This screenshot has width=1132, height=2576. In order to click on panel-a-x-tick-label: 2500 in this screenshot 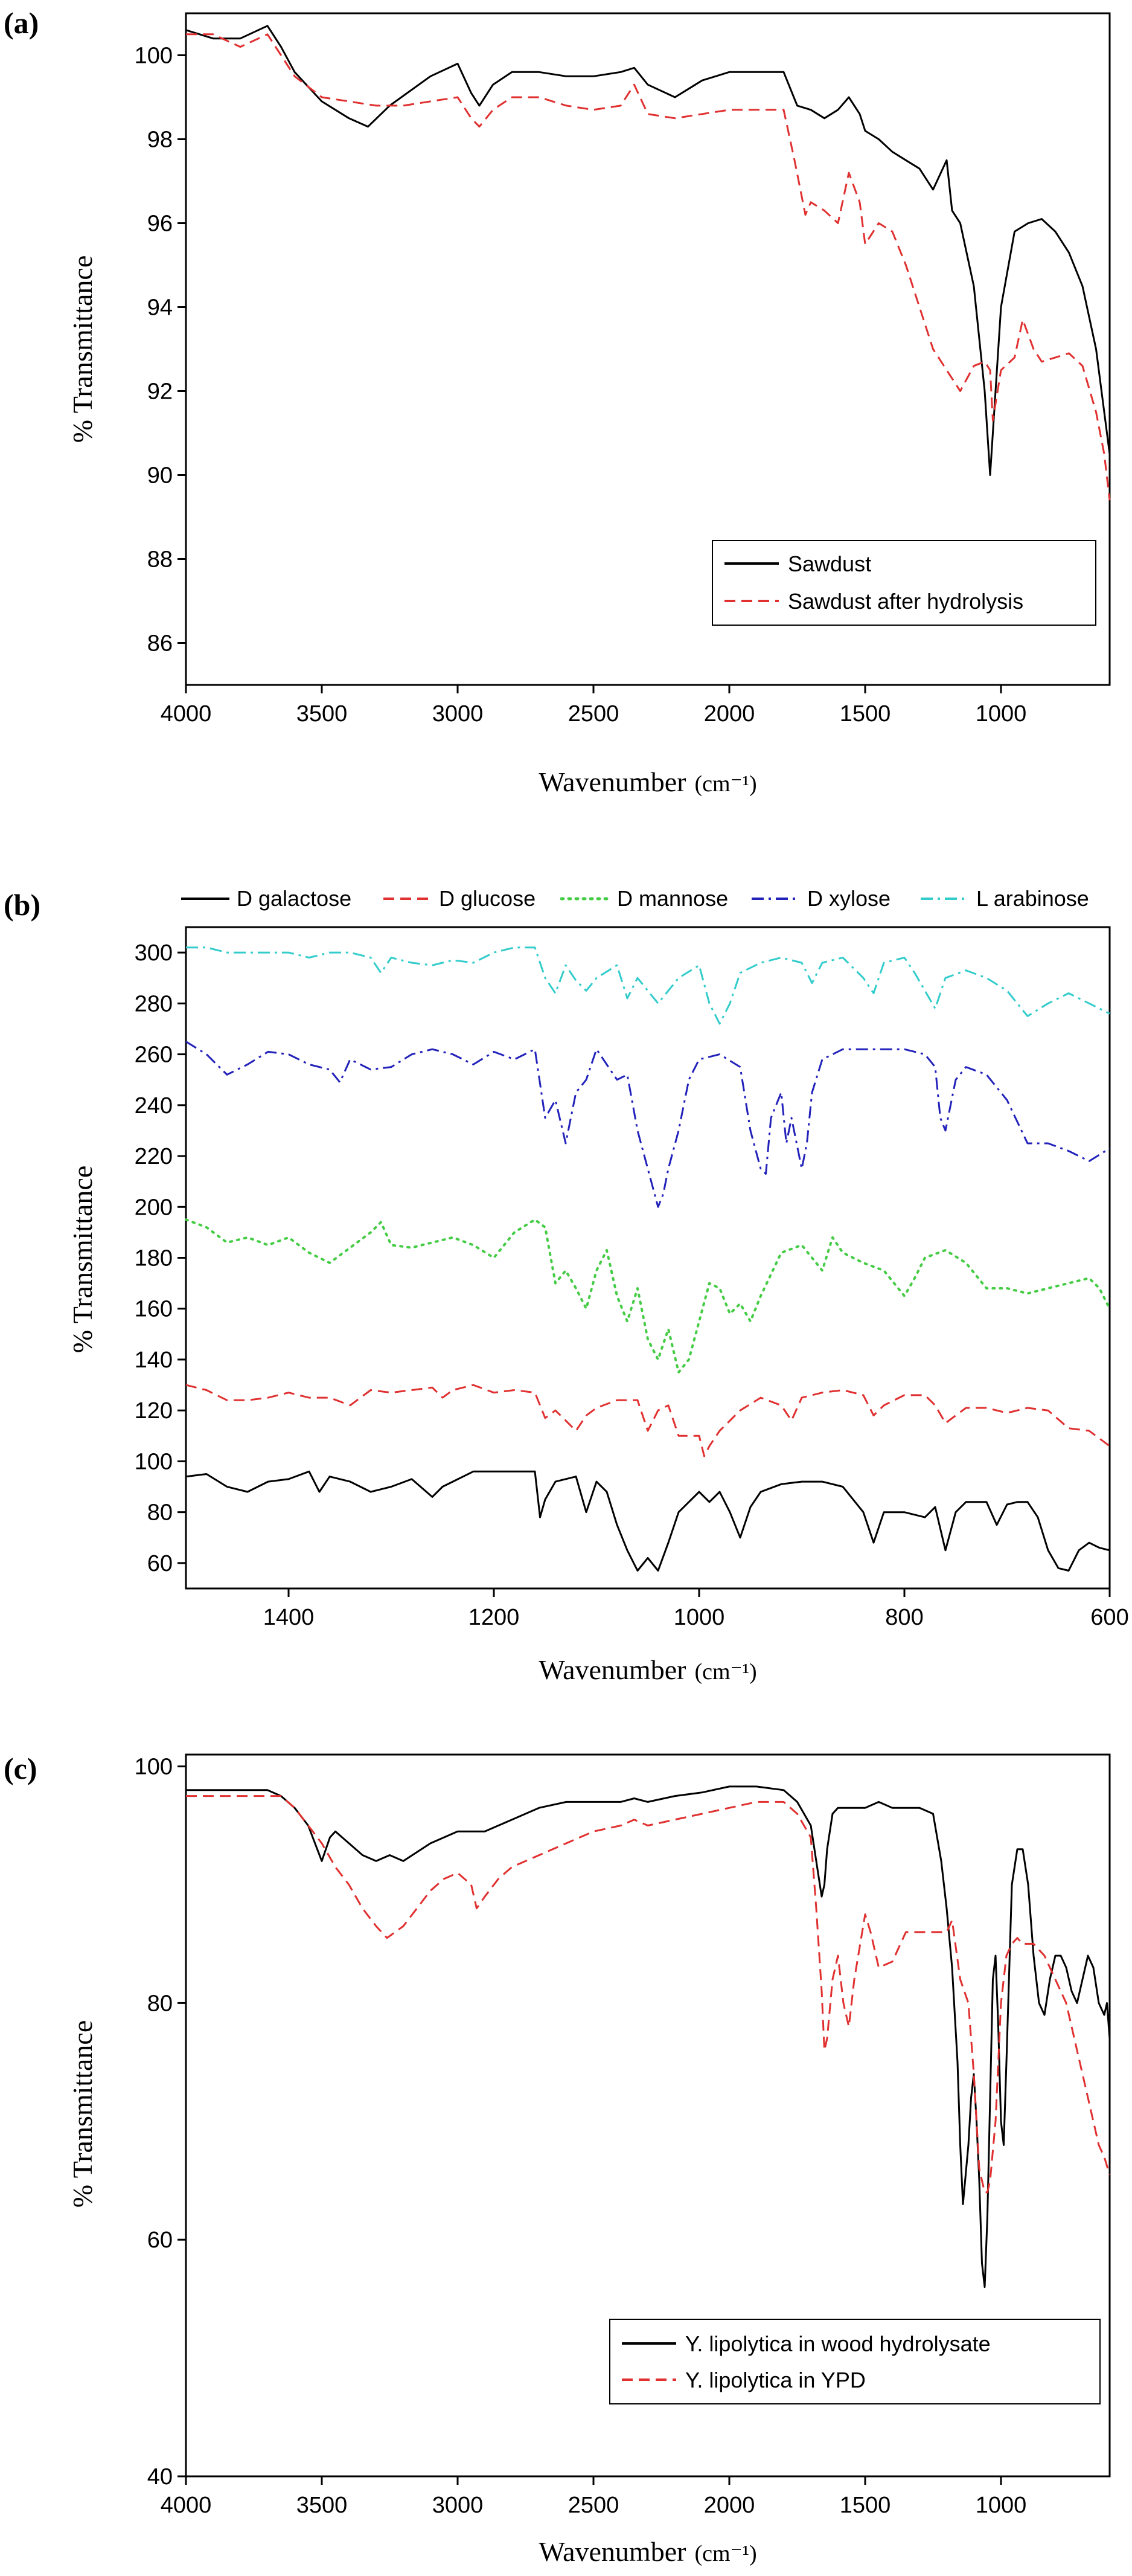, I will do `click(593, 714)`.